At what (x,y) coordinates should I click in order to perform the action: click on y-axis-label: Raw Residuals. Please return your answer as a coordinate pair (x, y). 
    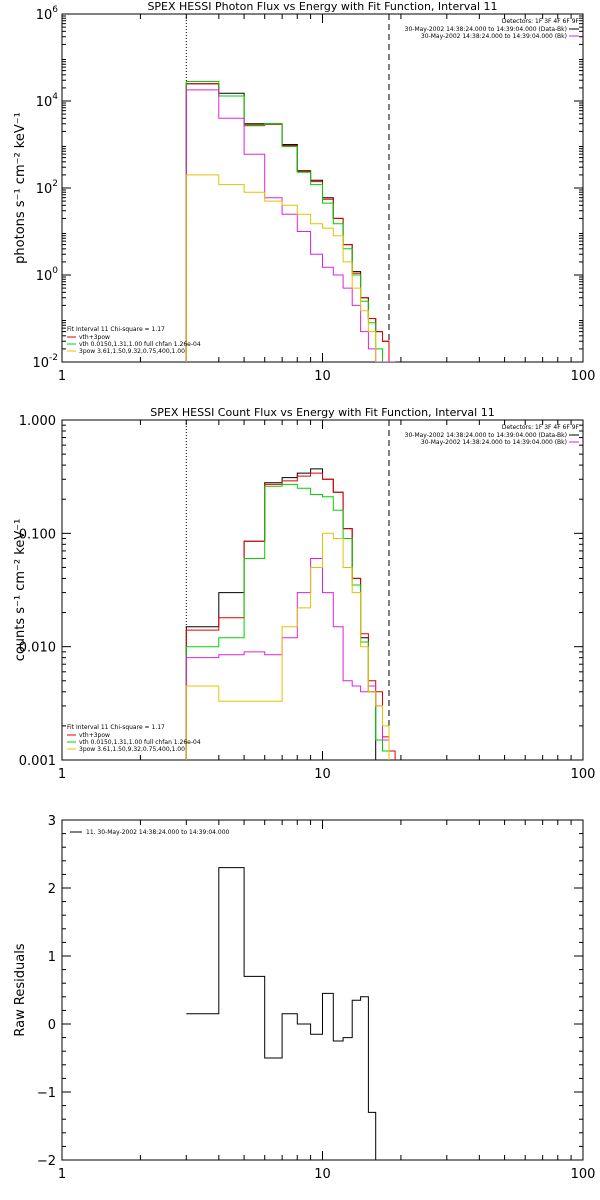
    Looking at the image, I should click on (20, 989).